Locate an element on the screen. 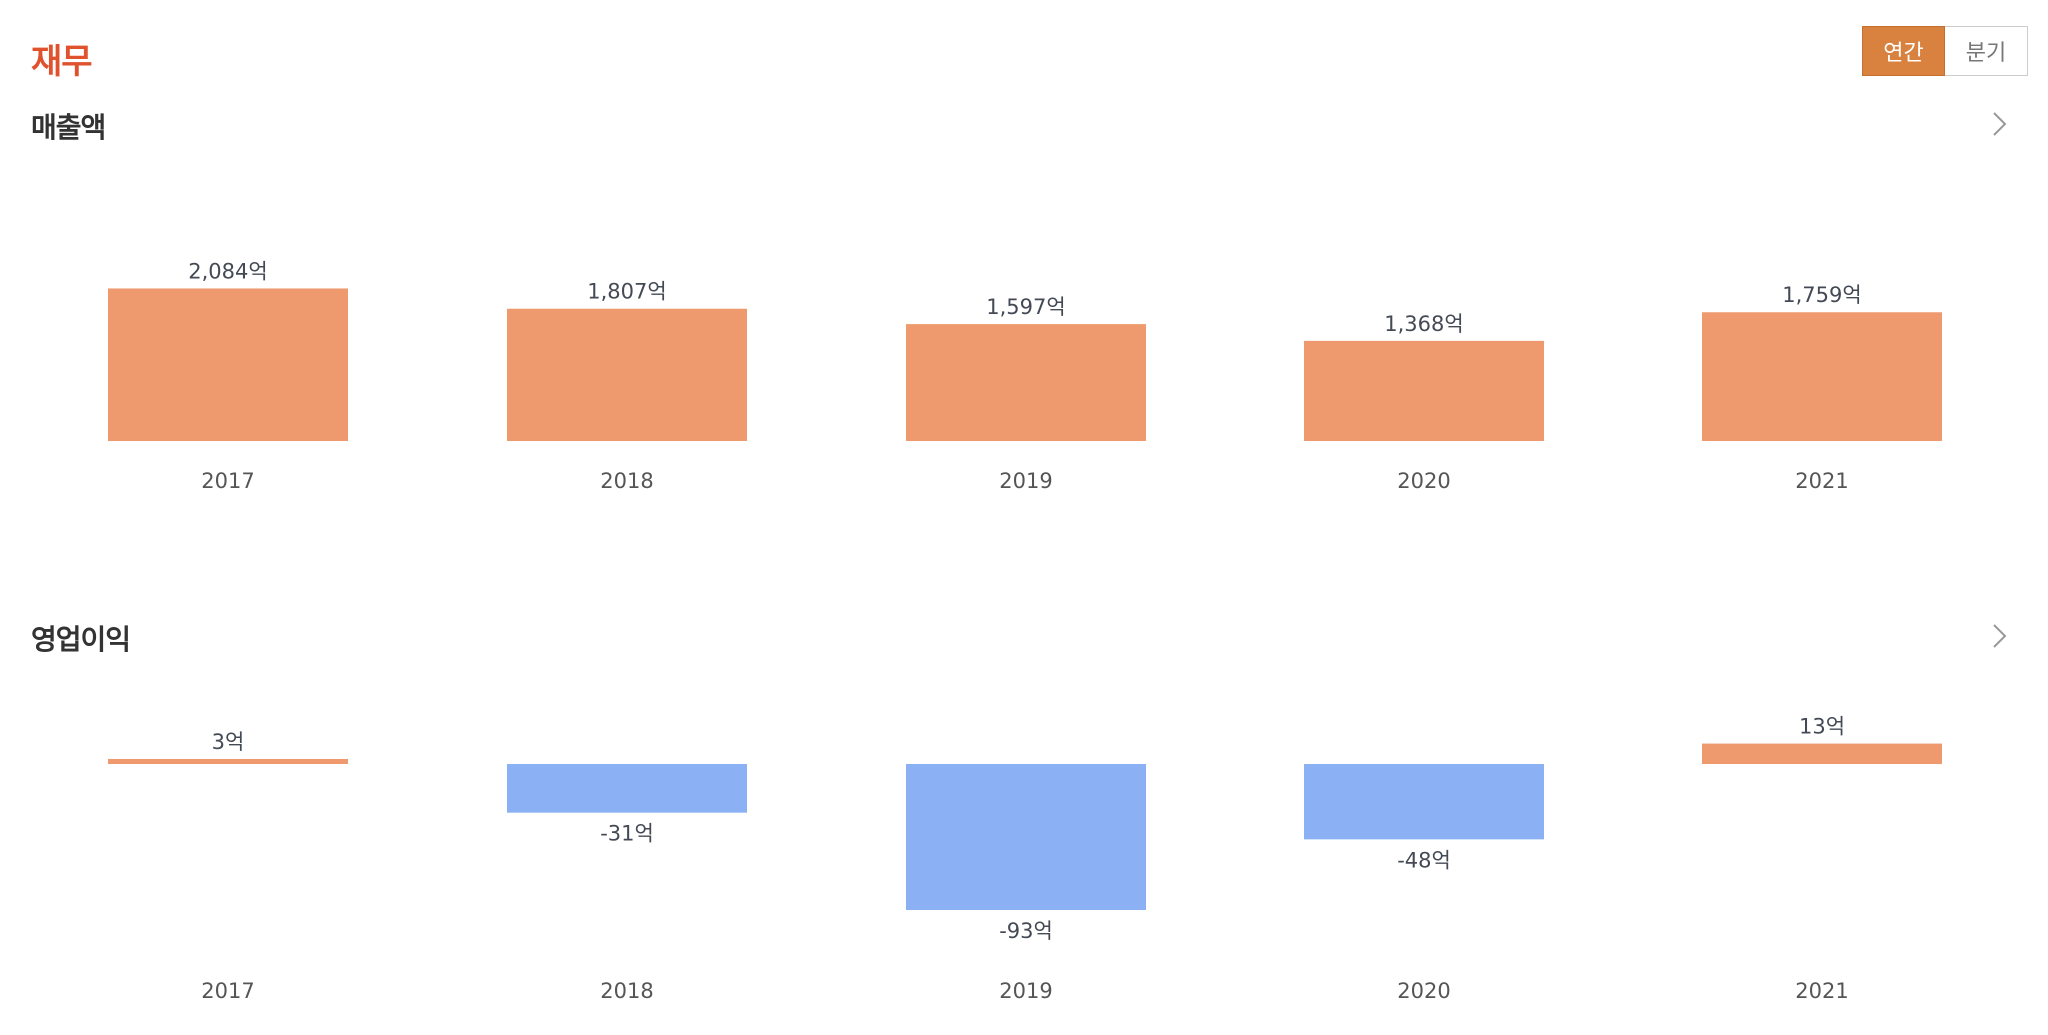 The height and width of the screenshot is (1035, 2048). operating-profit-value-label: 3억 is located at coordinates (228, 742).